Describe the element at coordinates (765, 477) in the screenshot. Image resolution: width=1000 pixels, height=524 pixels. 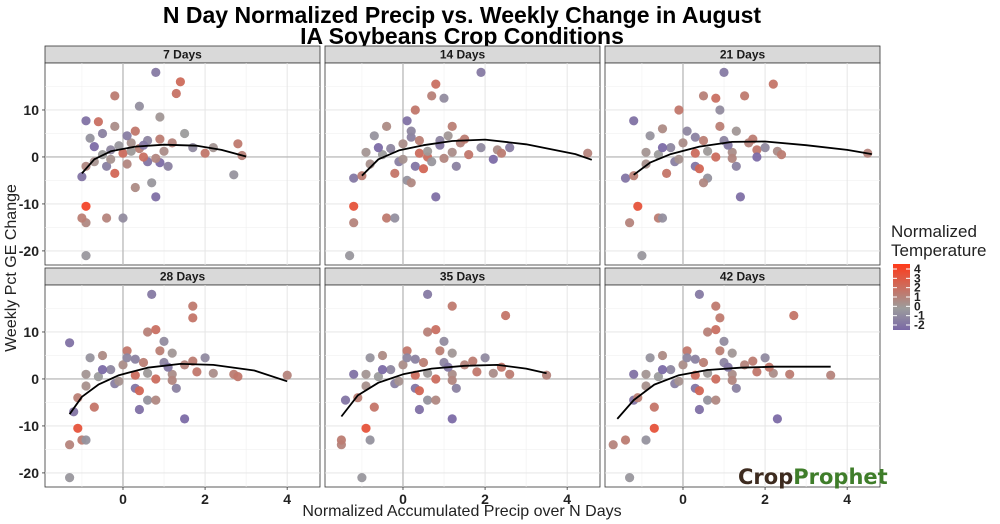
I see `logo-text-crop: Crop` at that location.